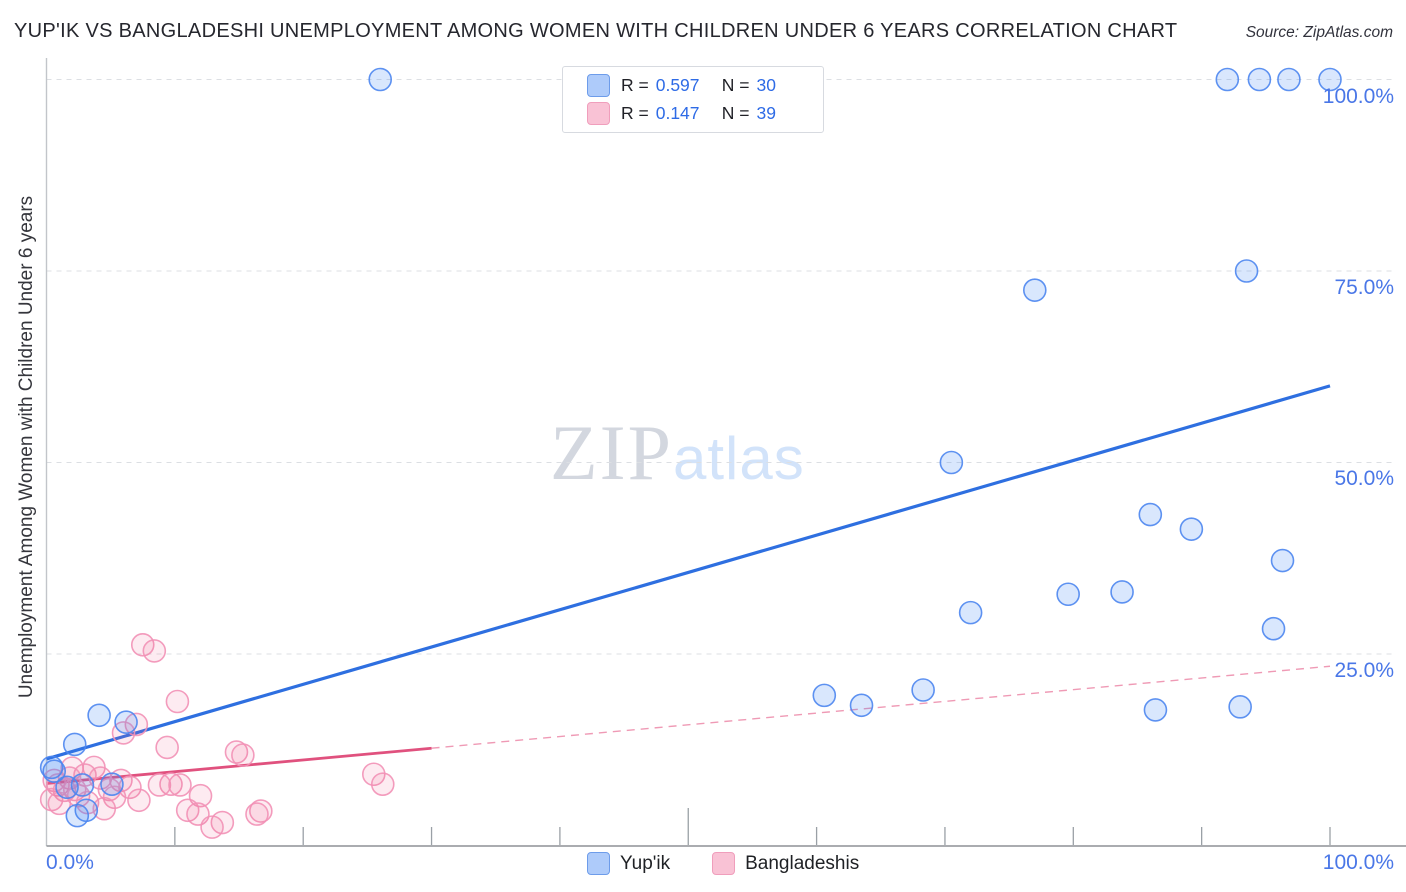 Image resolution: width=1406 pixels, height=892 pixels. What do you see at coordinates (1358, 862) in the screenshot?
I see `x-tick-label-100: 100.0%` at bounding box center [1358, 862].